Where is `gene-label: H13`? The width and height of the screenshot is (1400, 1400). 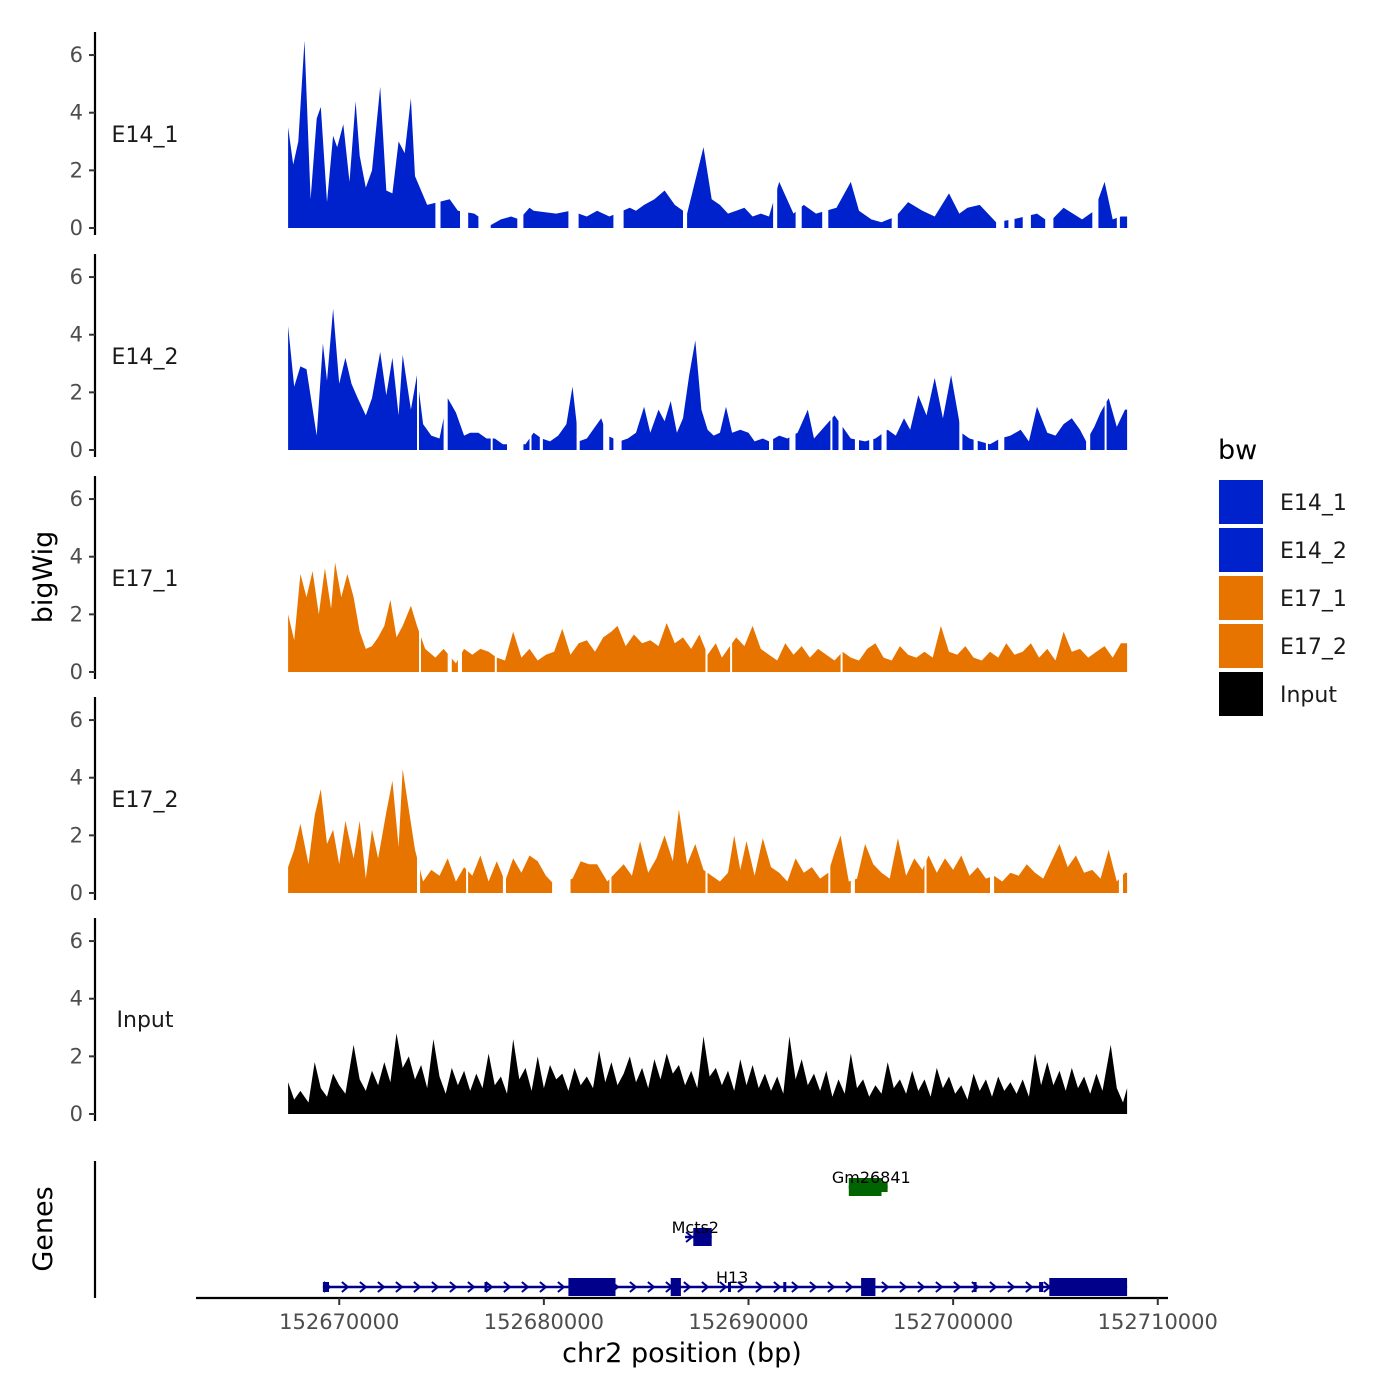 gene-label: H13 is located at coordinates (732, 1277).